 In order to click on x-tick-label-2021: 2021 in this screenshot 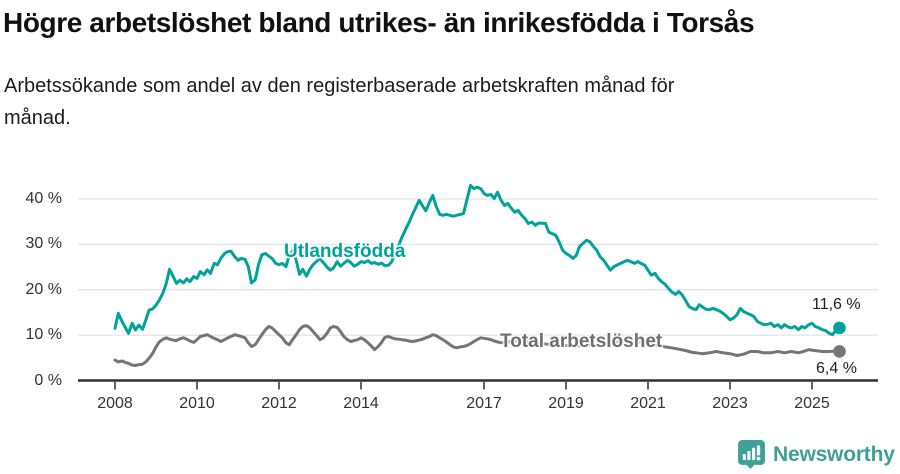, I will do `click(648, 403)`.